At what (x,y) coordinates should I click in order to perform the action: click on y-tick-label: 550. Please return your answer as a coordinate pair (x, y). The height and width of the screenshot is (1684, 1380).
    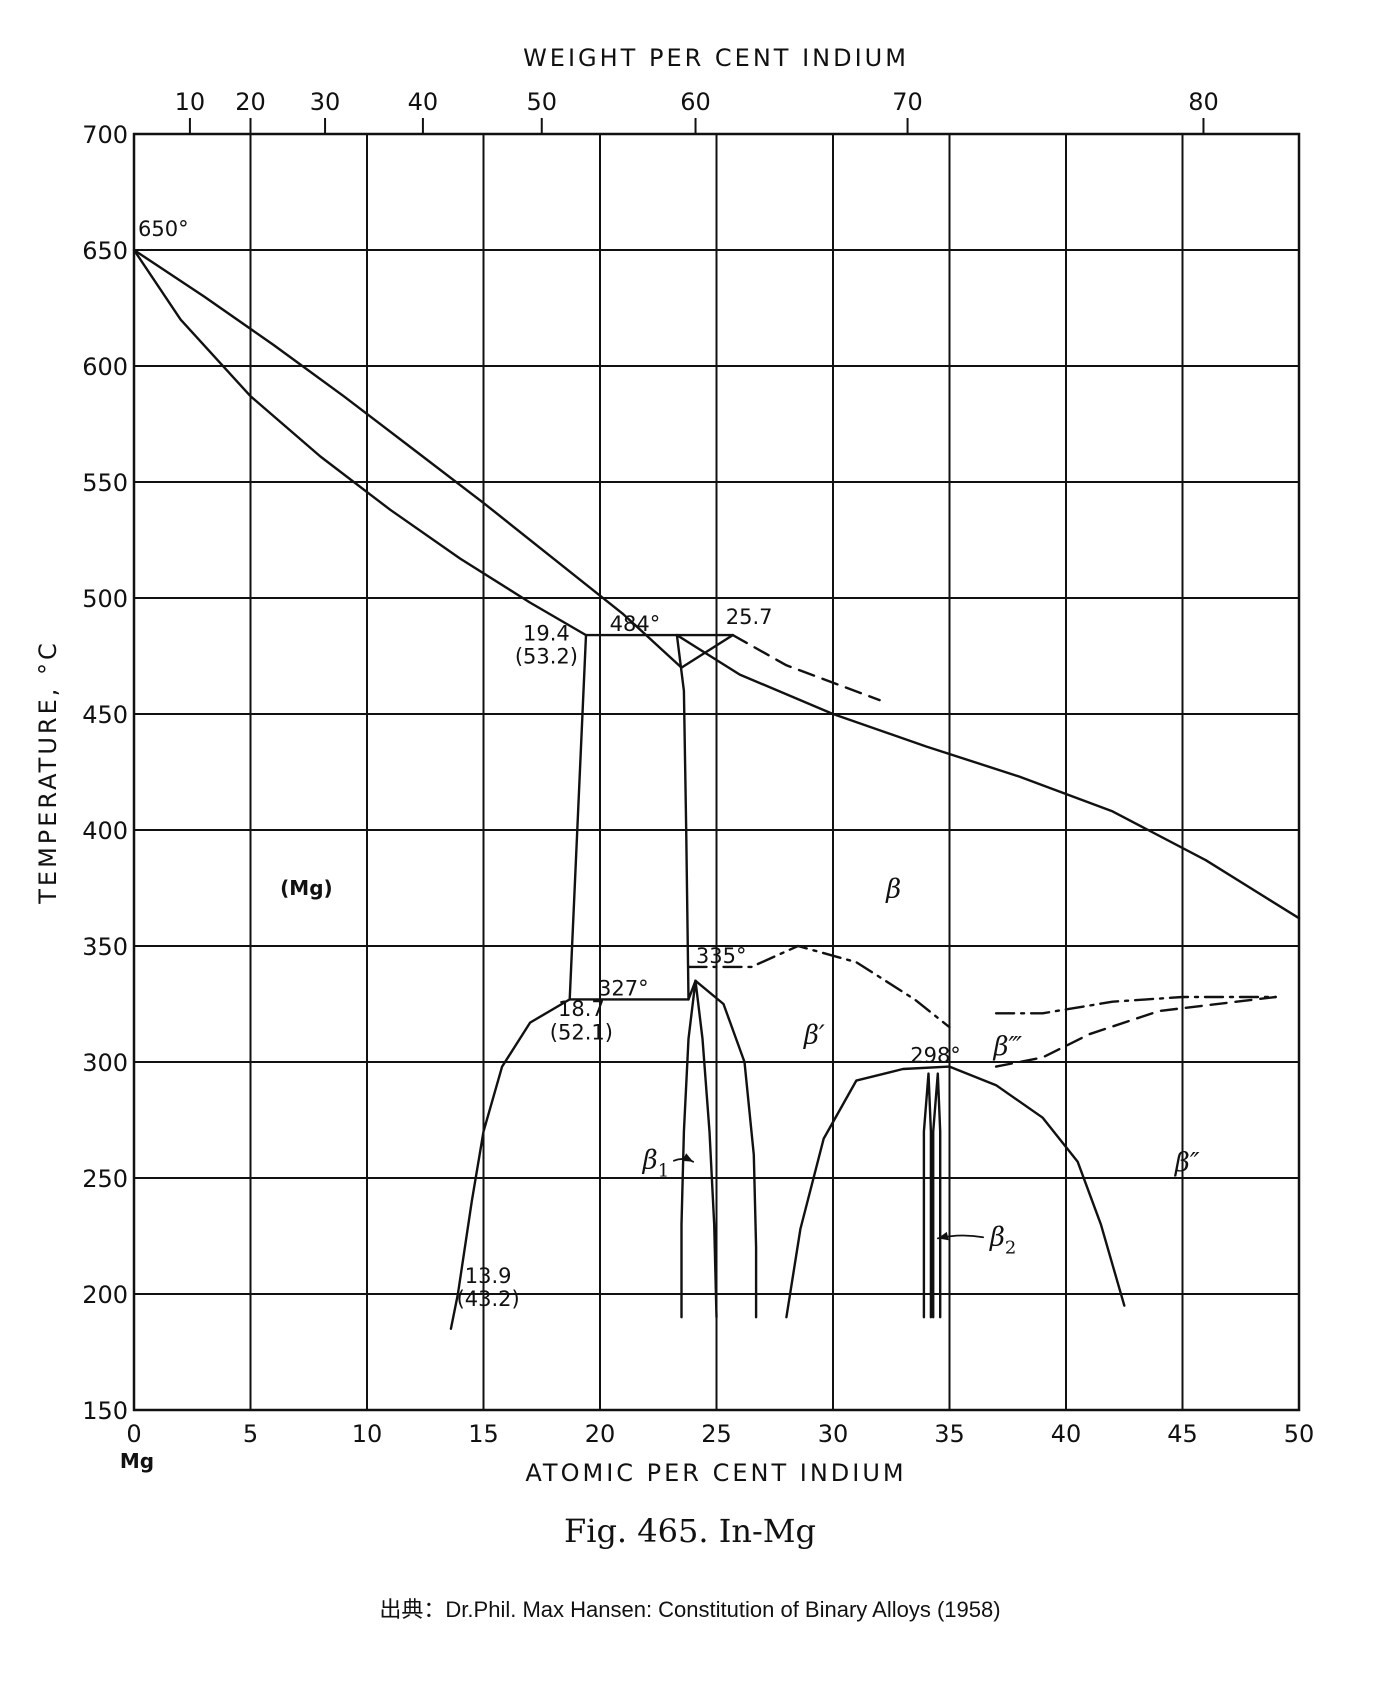
    Looking at the image, I should click on (105, 483).